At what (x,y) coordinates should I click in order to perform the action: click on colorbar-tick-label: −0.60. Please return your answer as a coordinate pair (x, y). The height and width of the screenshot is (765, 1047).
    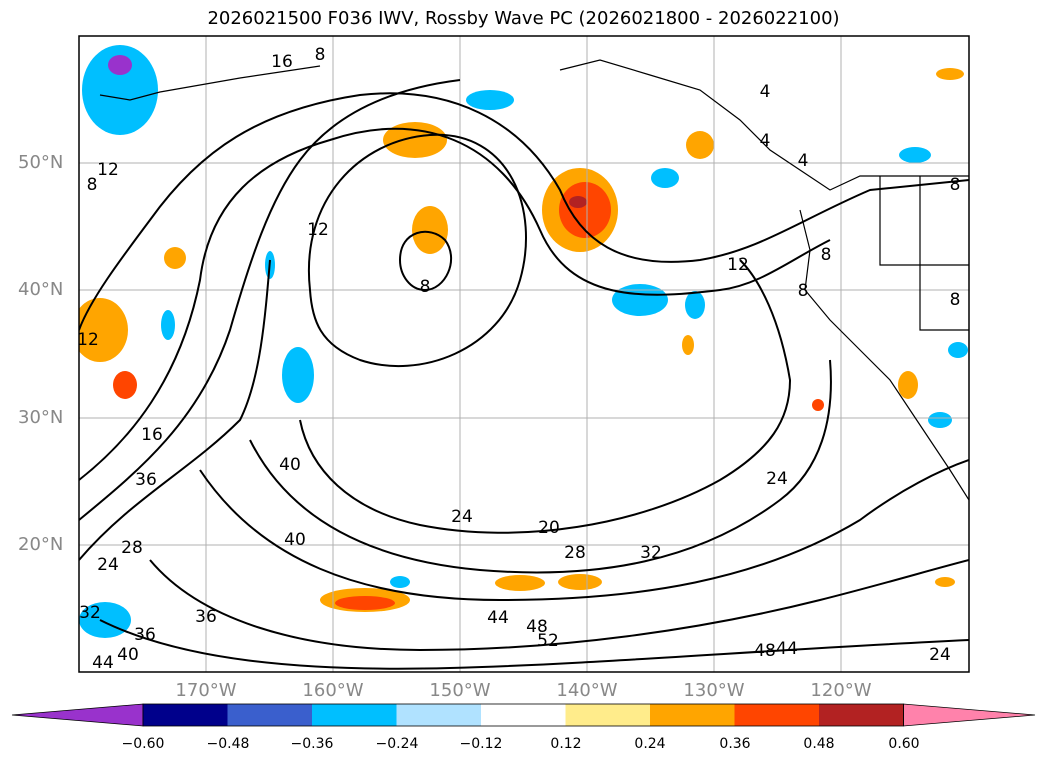
    Looking at the image, I should click on (143, 744).